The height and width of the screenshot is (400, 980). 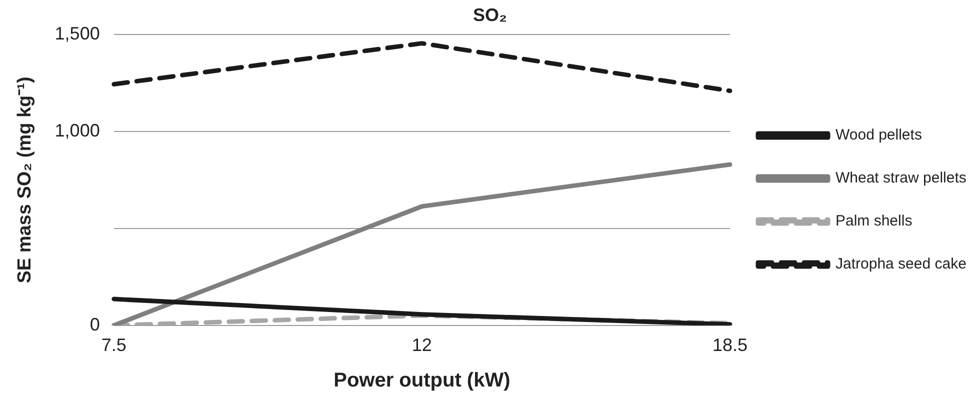 I want to click on x-tick-label: 7.5, so click(x=113, y=345).